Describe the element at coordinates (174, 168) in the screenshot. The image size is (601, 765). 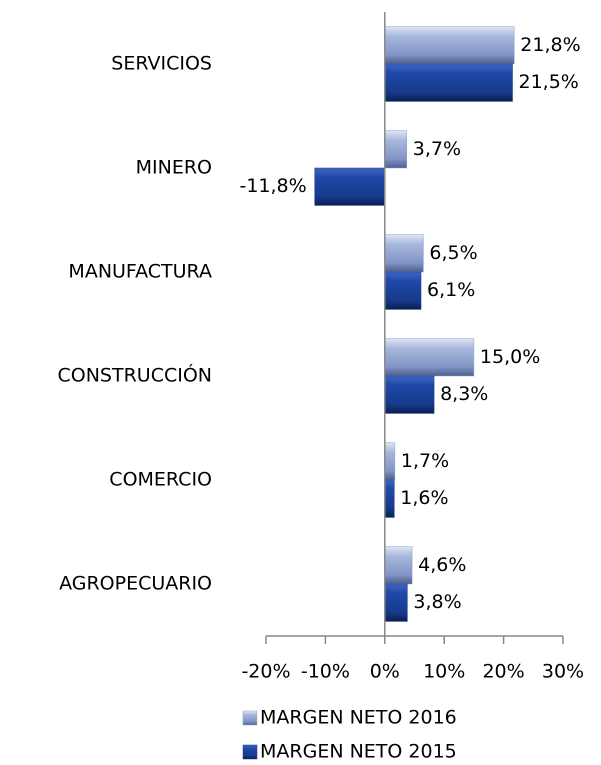
I see `y-tick-label: MINERO` at that location.